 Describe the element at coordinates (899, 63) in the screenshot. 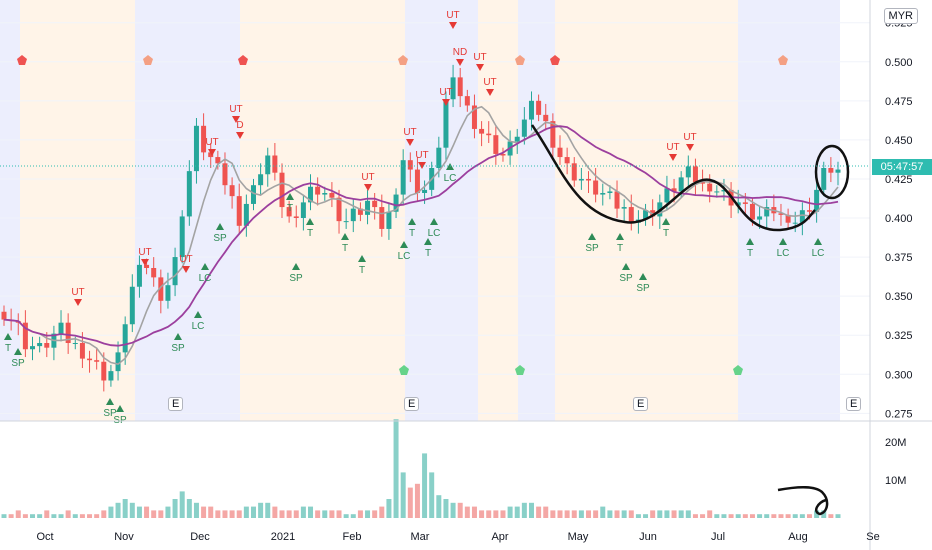

I see `price-tick-1: 0.500` at that location.